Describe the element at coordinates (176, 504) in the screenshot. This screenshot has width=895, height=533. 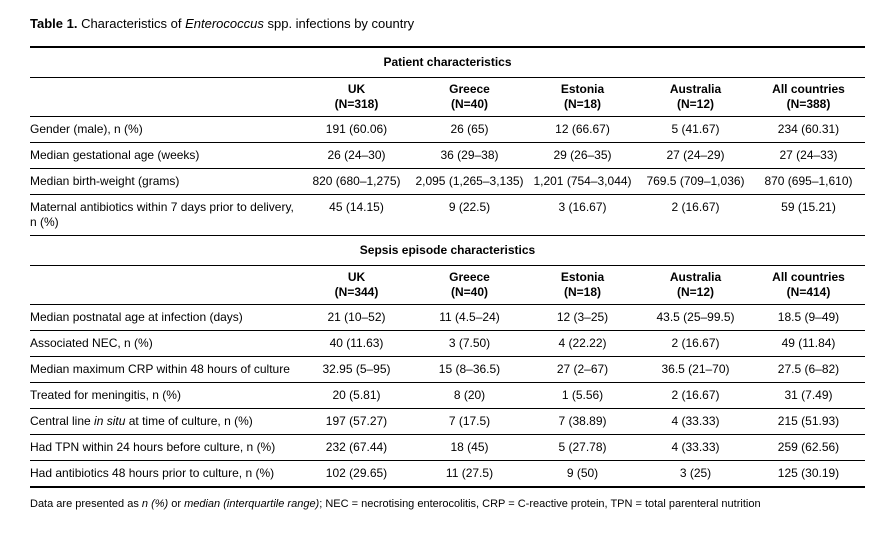
I see `footnote-text-2: or` at that location.